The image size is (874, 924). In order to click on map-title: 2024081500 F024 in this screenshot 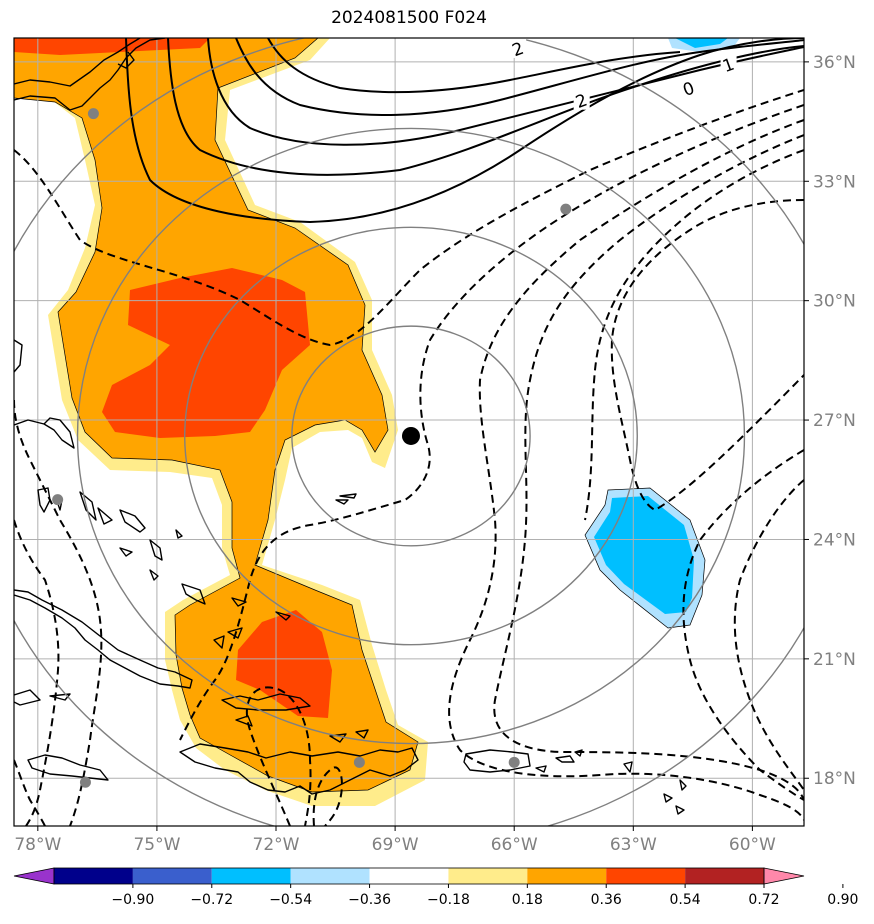, I will do `click(409, 18)`.